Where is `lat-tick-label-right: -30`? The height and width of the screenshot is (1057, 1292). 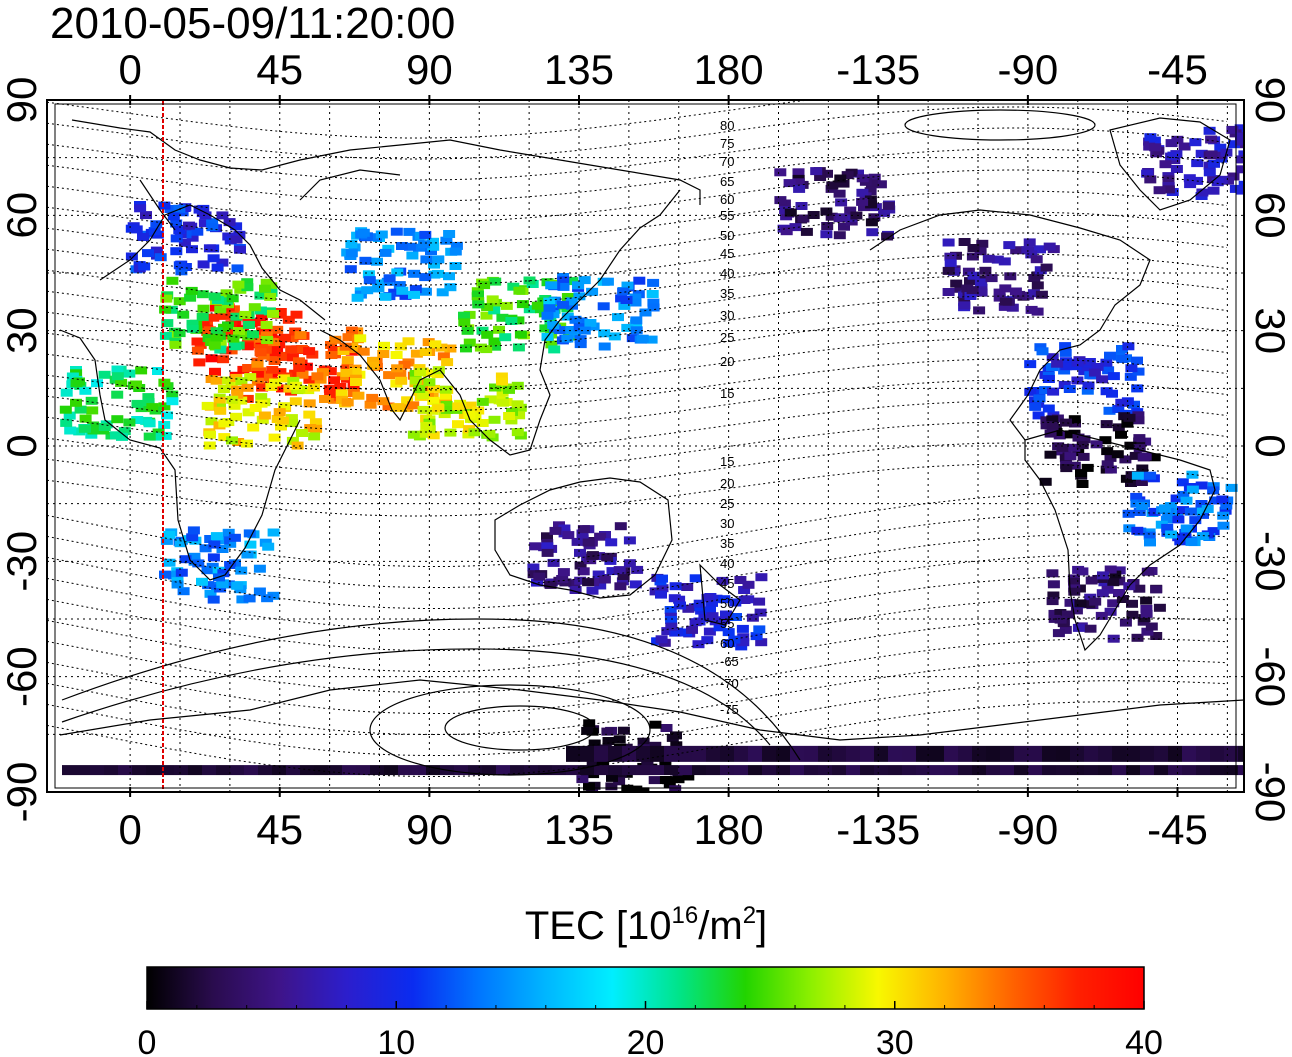 lat-tick-label-right: -30 is located at coordinates (1269, 561).